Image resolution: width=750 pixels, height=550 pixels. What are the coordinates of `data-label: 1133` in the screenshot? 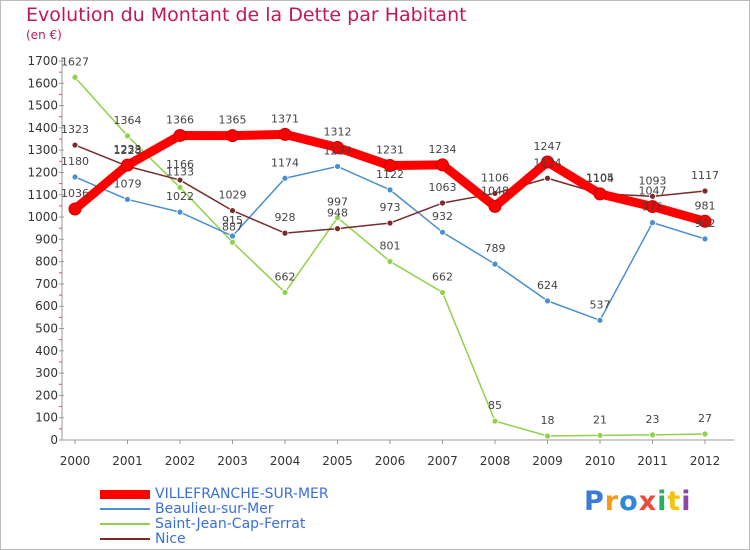 It's located at (180, 171).